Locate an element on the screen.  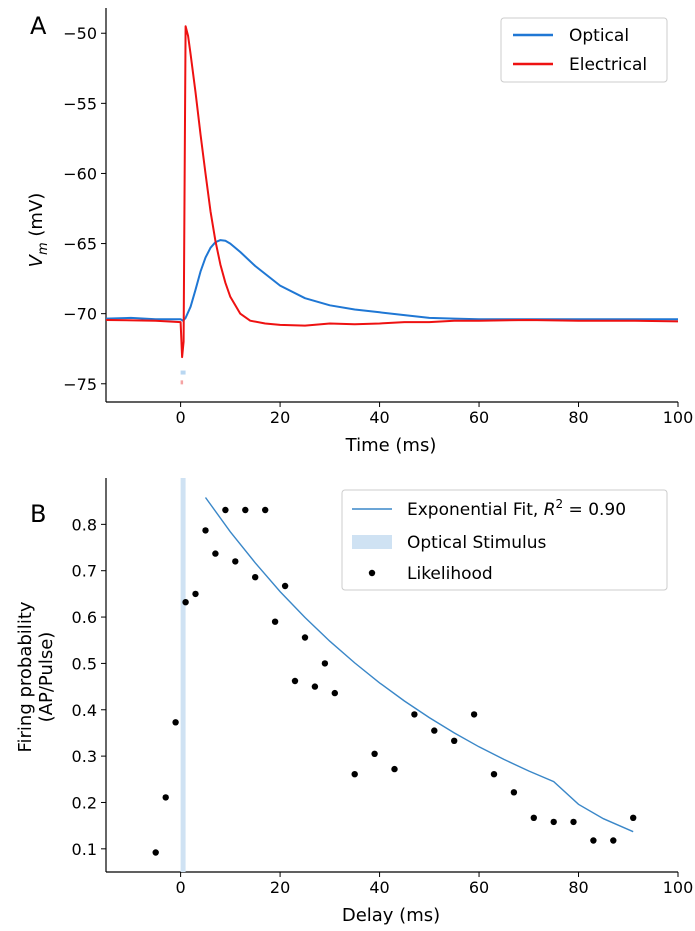
panel-a-x-tick-label: 20 is located at coordinates (280, 417).